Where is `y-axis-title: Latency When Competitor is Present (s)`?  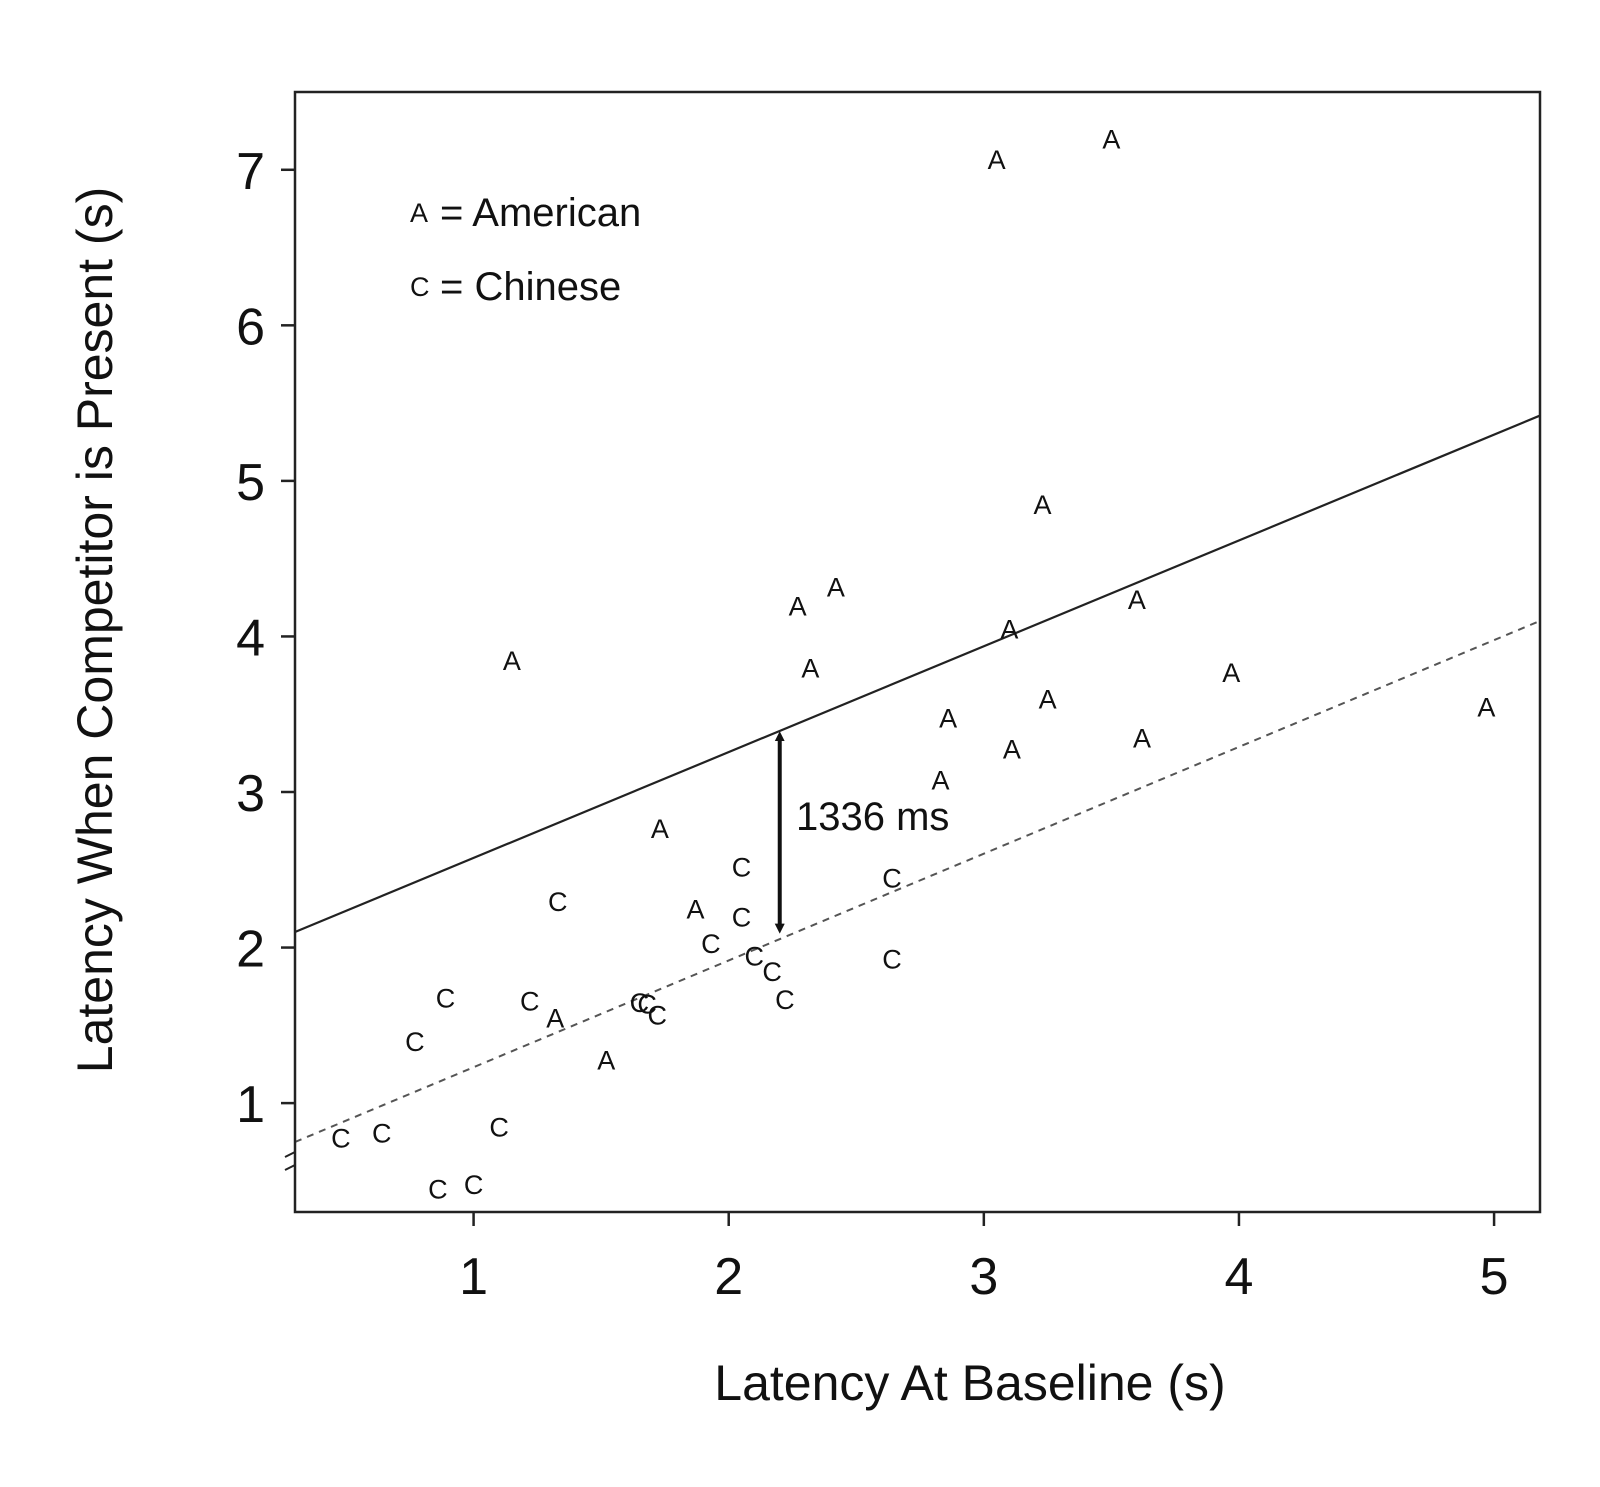
y-axis-title: Latency When Competitor is Present (s) is located at coordinates (95, 630).